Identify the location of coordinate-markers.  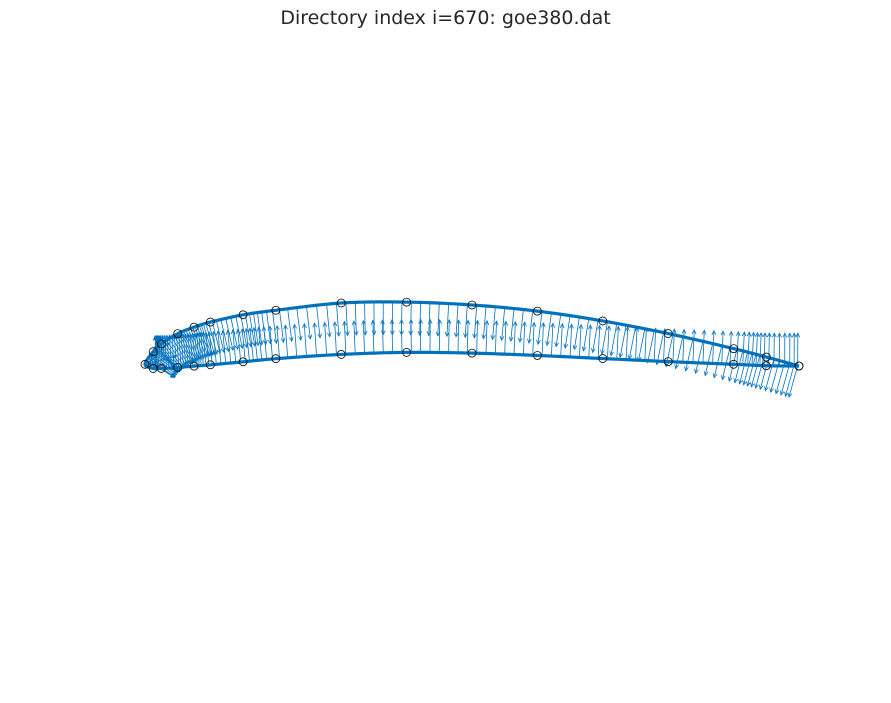
(472, 335).